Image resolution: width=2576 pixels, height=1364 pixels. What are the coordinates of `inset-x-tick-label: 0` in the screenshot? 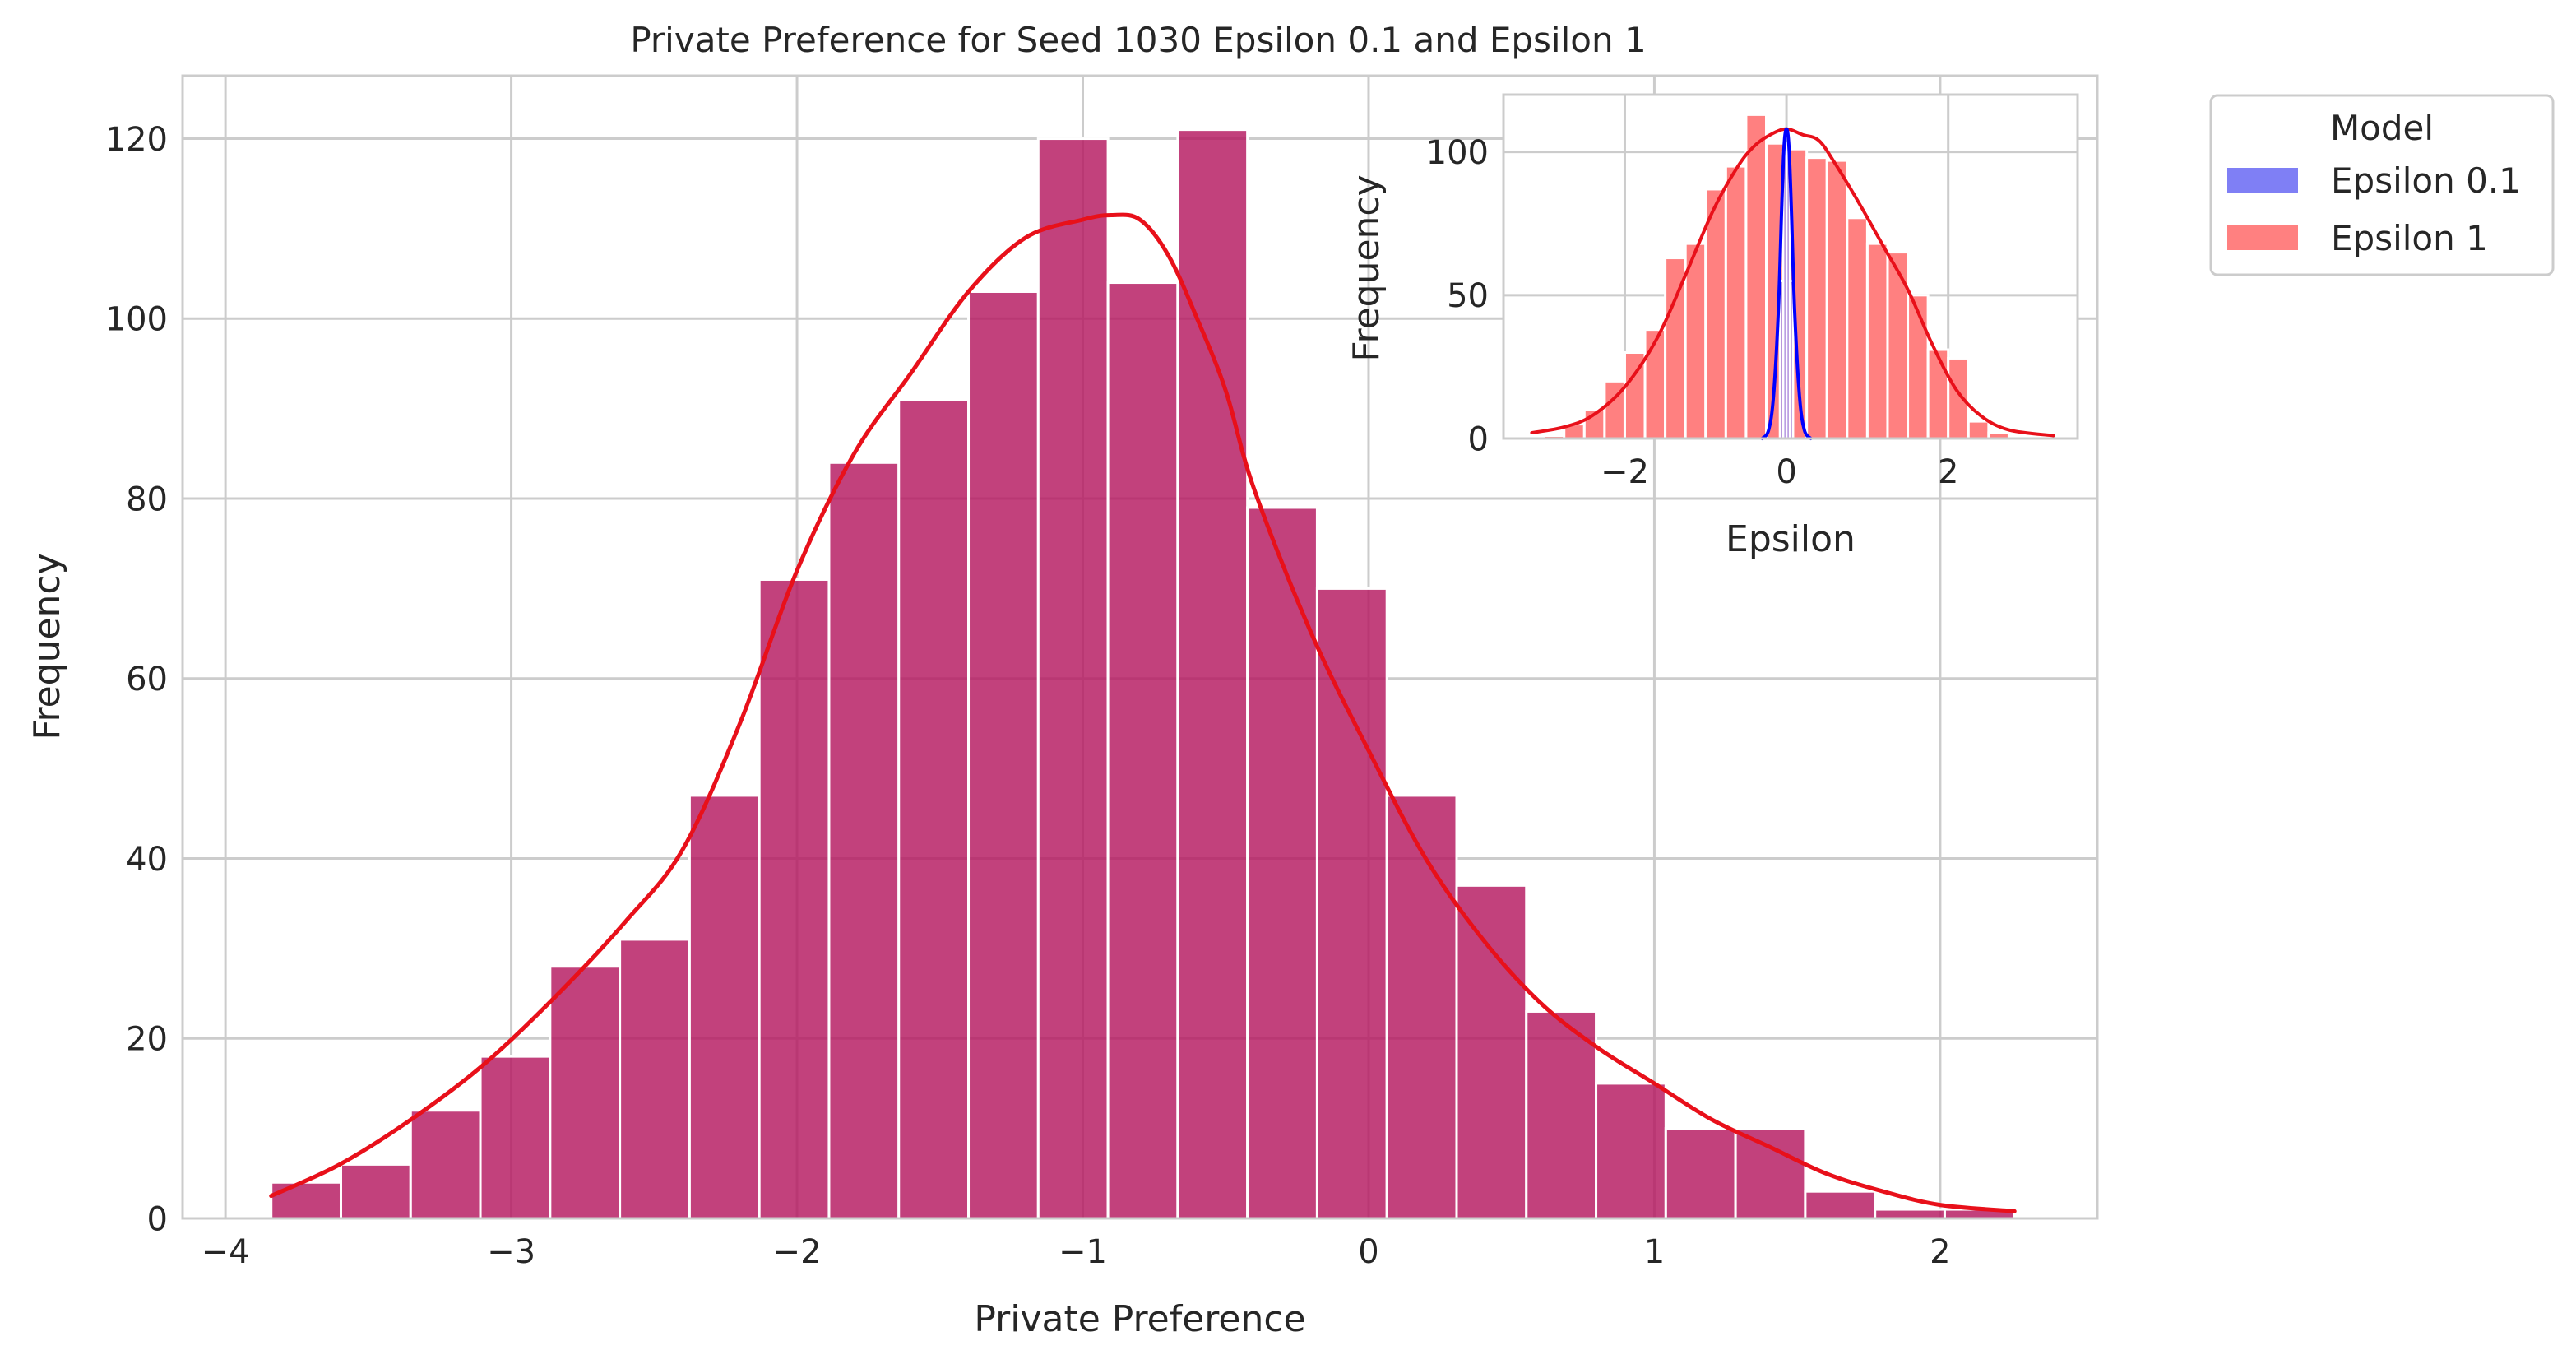 It's located at (1786, 472).